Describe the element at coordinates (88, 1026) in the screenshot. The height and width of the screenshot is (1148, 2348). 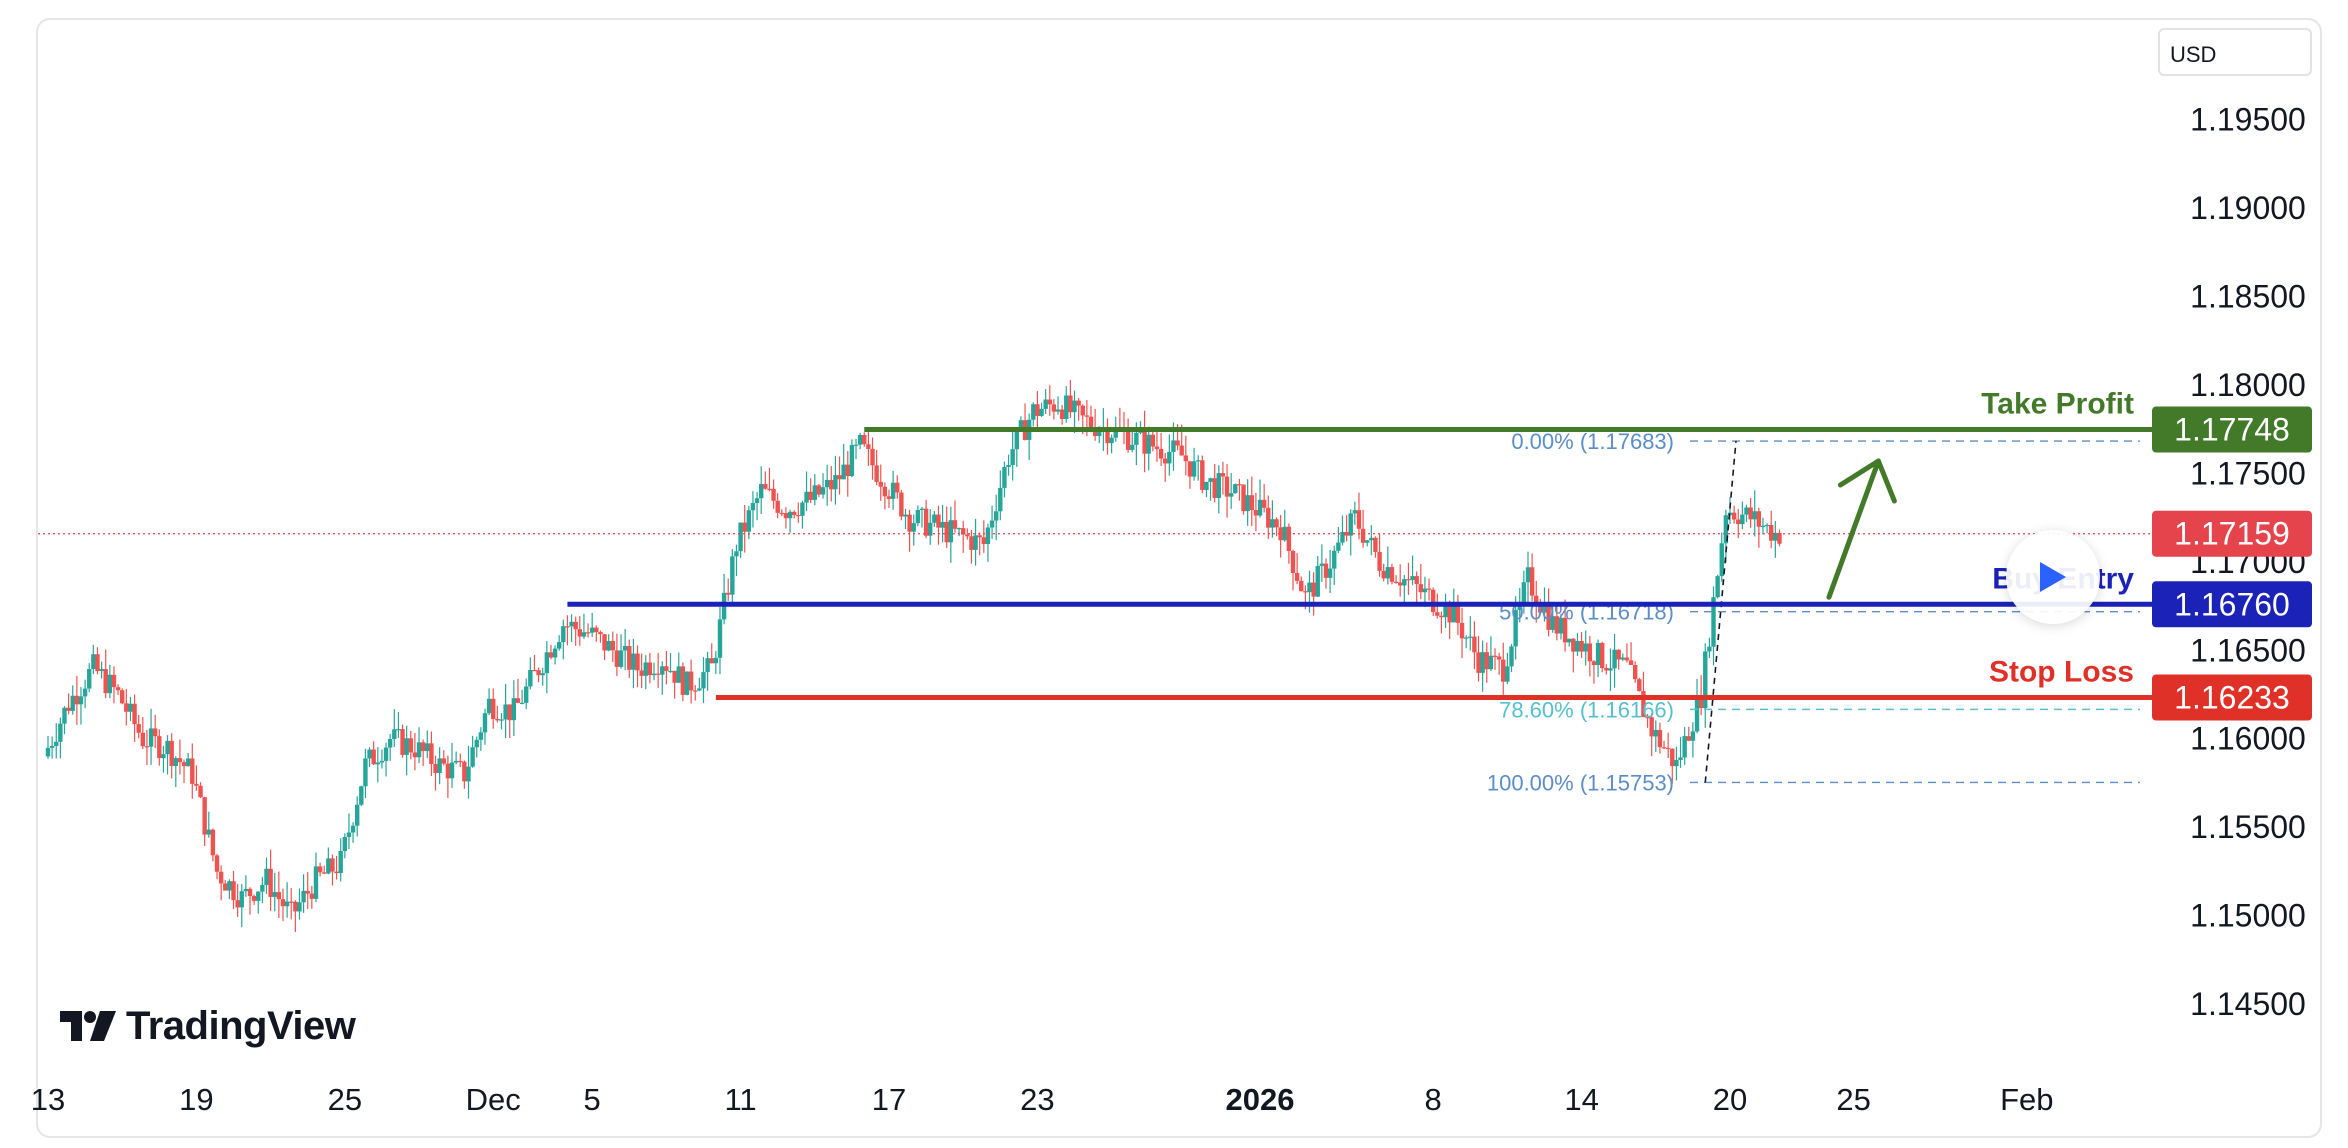
I see `tradingview-logo-icon` at that location.